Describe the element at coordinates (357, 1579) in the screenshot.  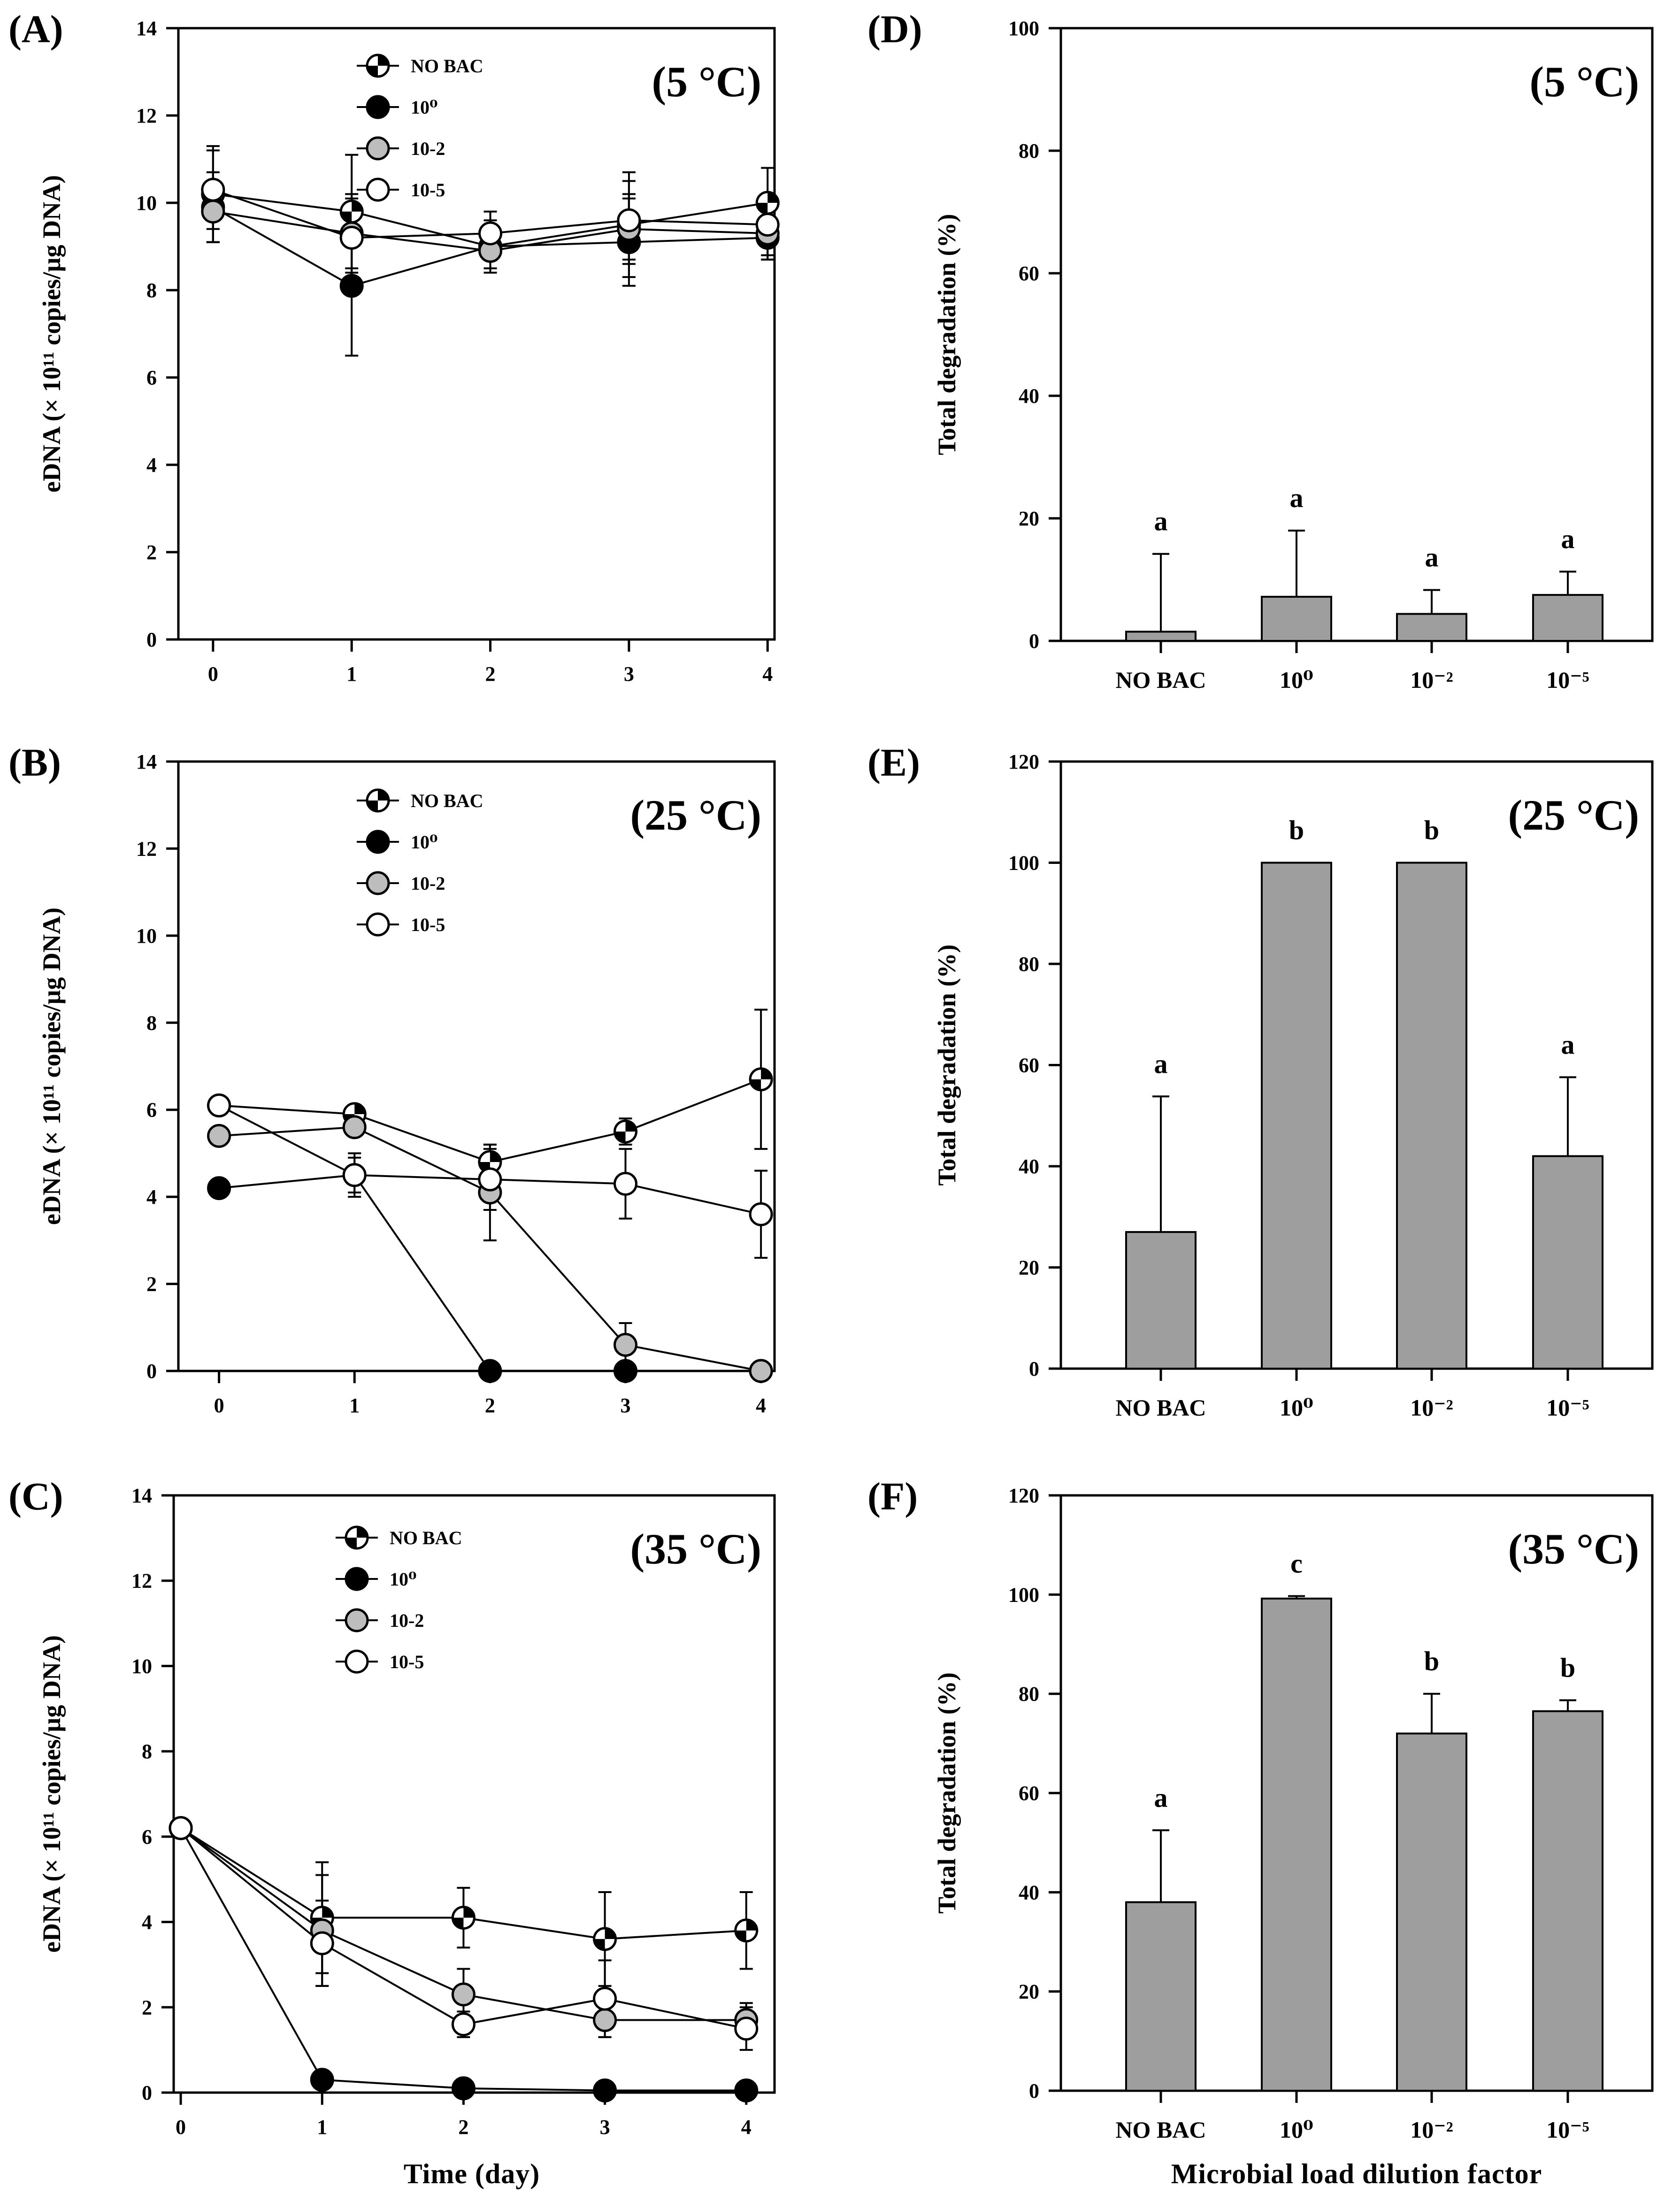
I see `legend-marker-d0` at that location.